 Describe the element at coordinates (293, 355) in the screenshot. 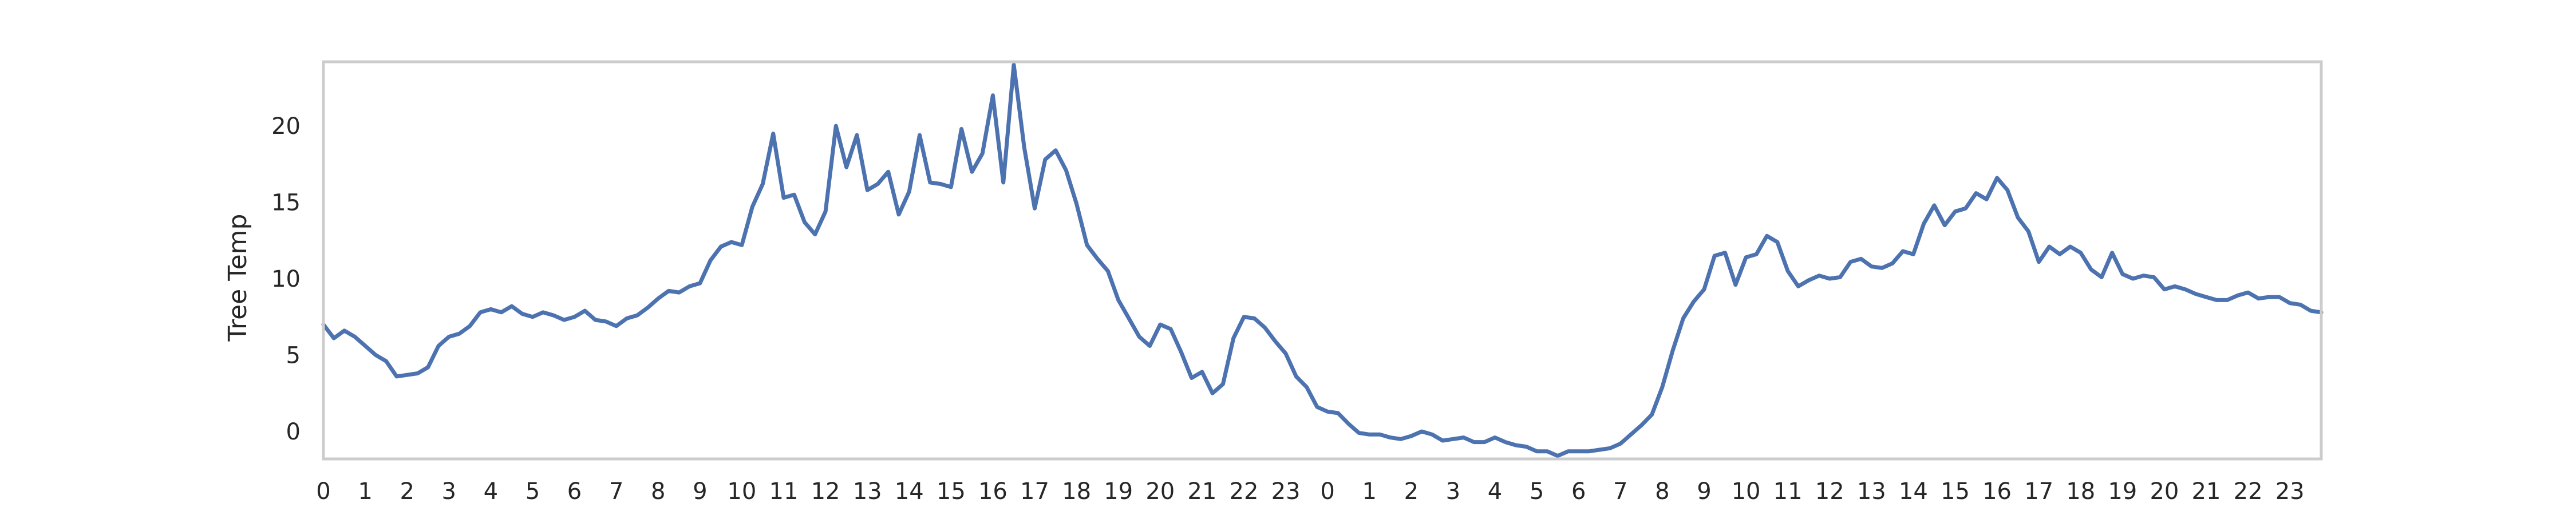

I see `y-tick-label: 5` at that location.